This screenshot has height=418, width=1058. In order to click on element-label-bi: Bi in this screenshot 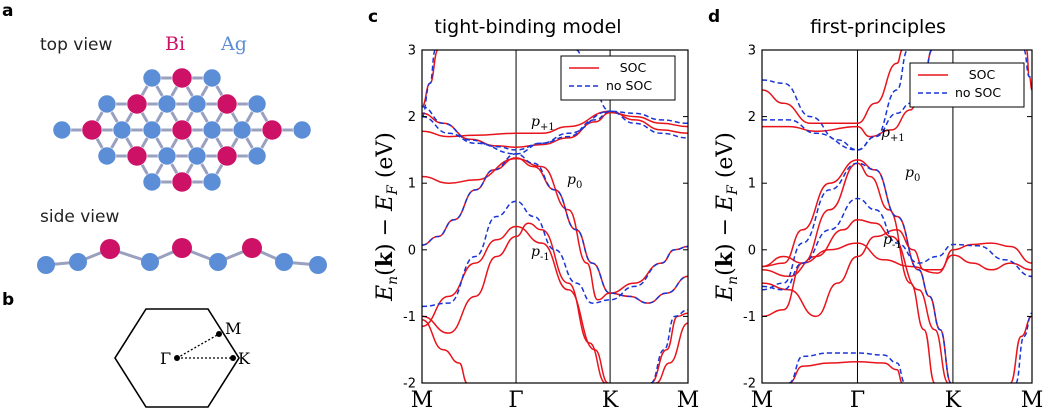, I will do `click(175, 44)`.